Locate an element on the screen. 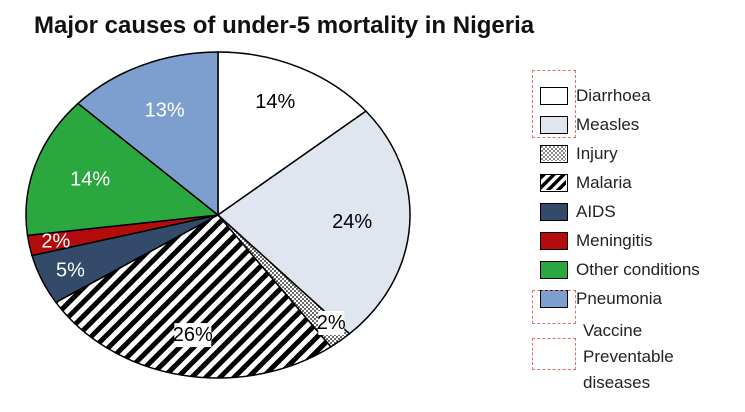 Image resolution: width=745 pixels, height=412 pixels. legend-item-measles: Measles is located at coordinates (589, 125).